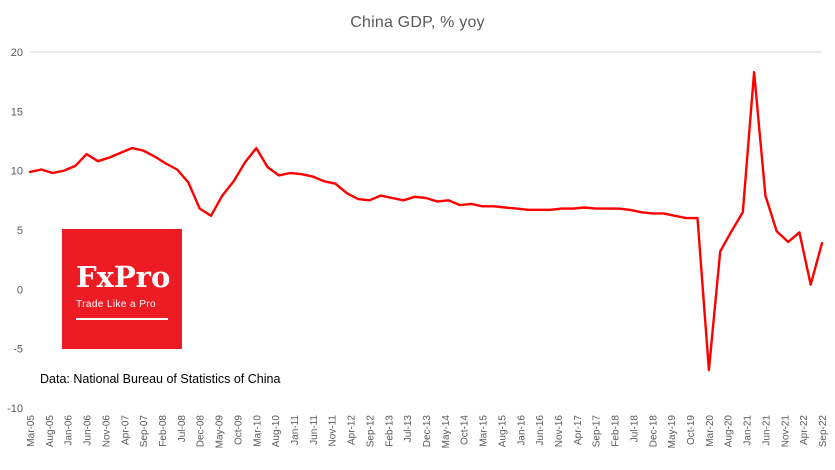  Describe the element at coordinates (540, 430) in the screenshot. I see `x-tick-label: Jun-16` at that location.